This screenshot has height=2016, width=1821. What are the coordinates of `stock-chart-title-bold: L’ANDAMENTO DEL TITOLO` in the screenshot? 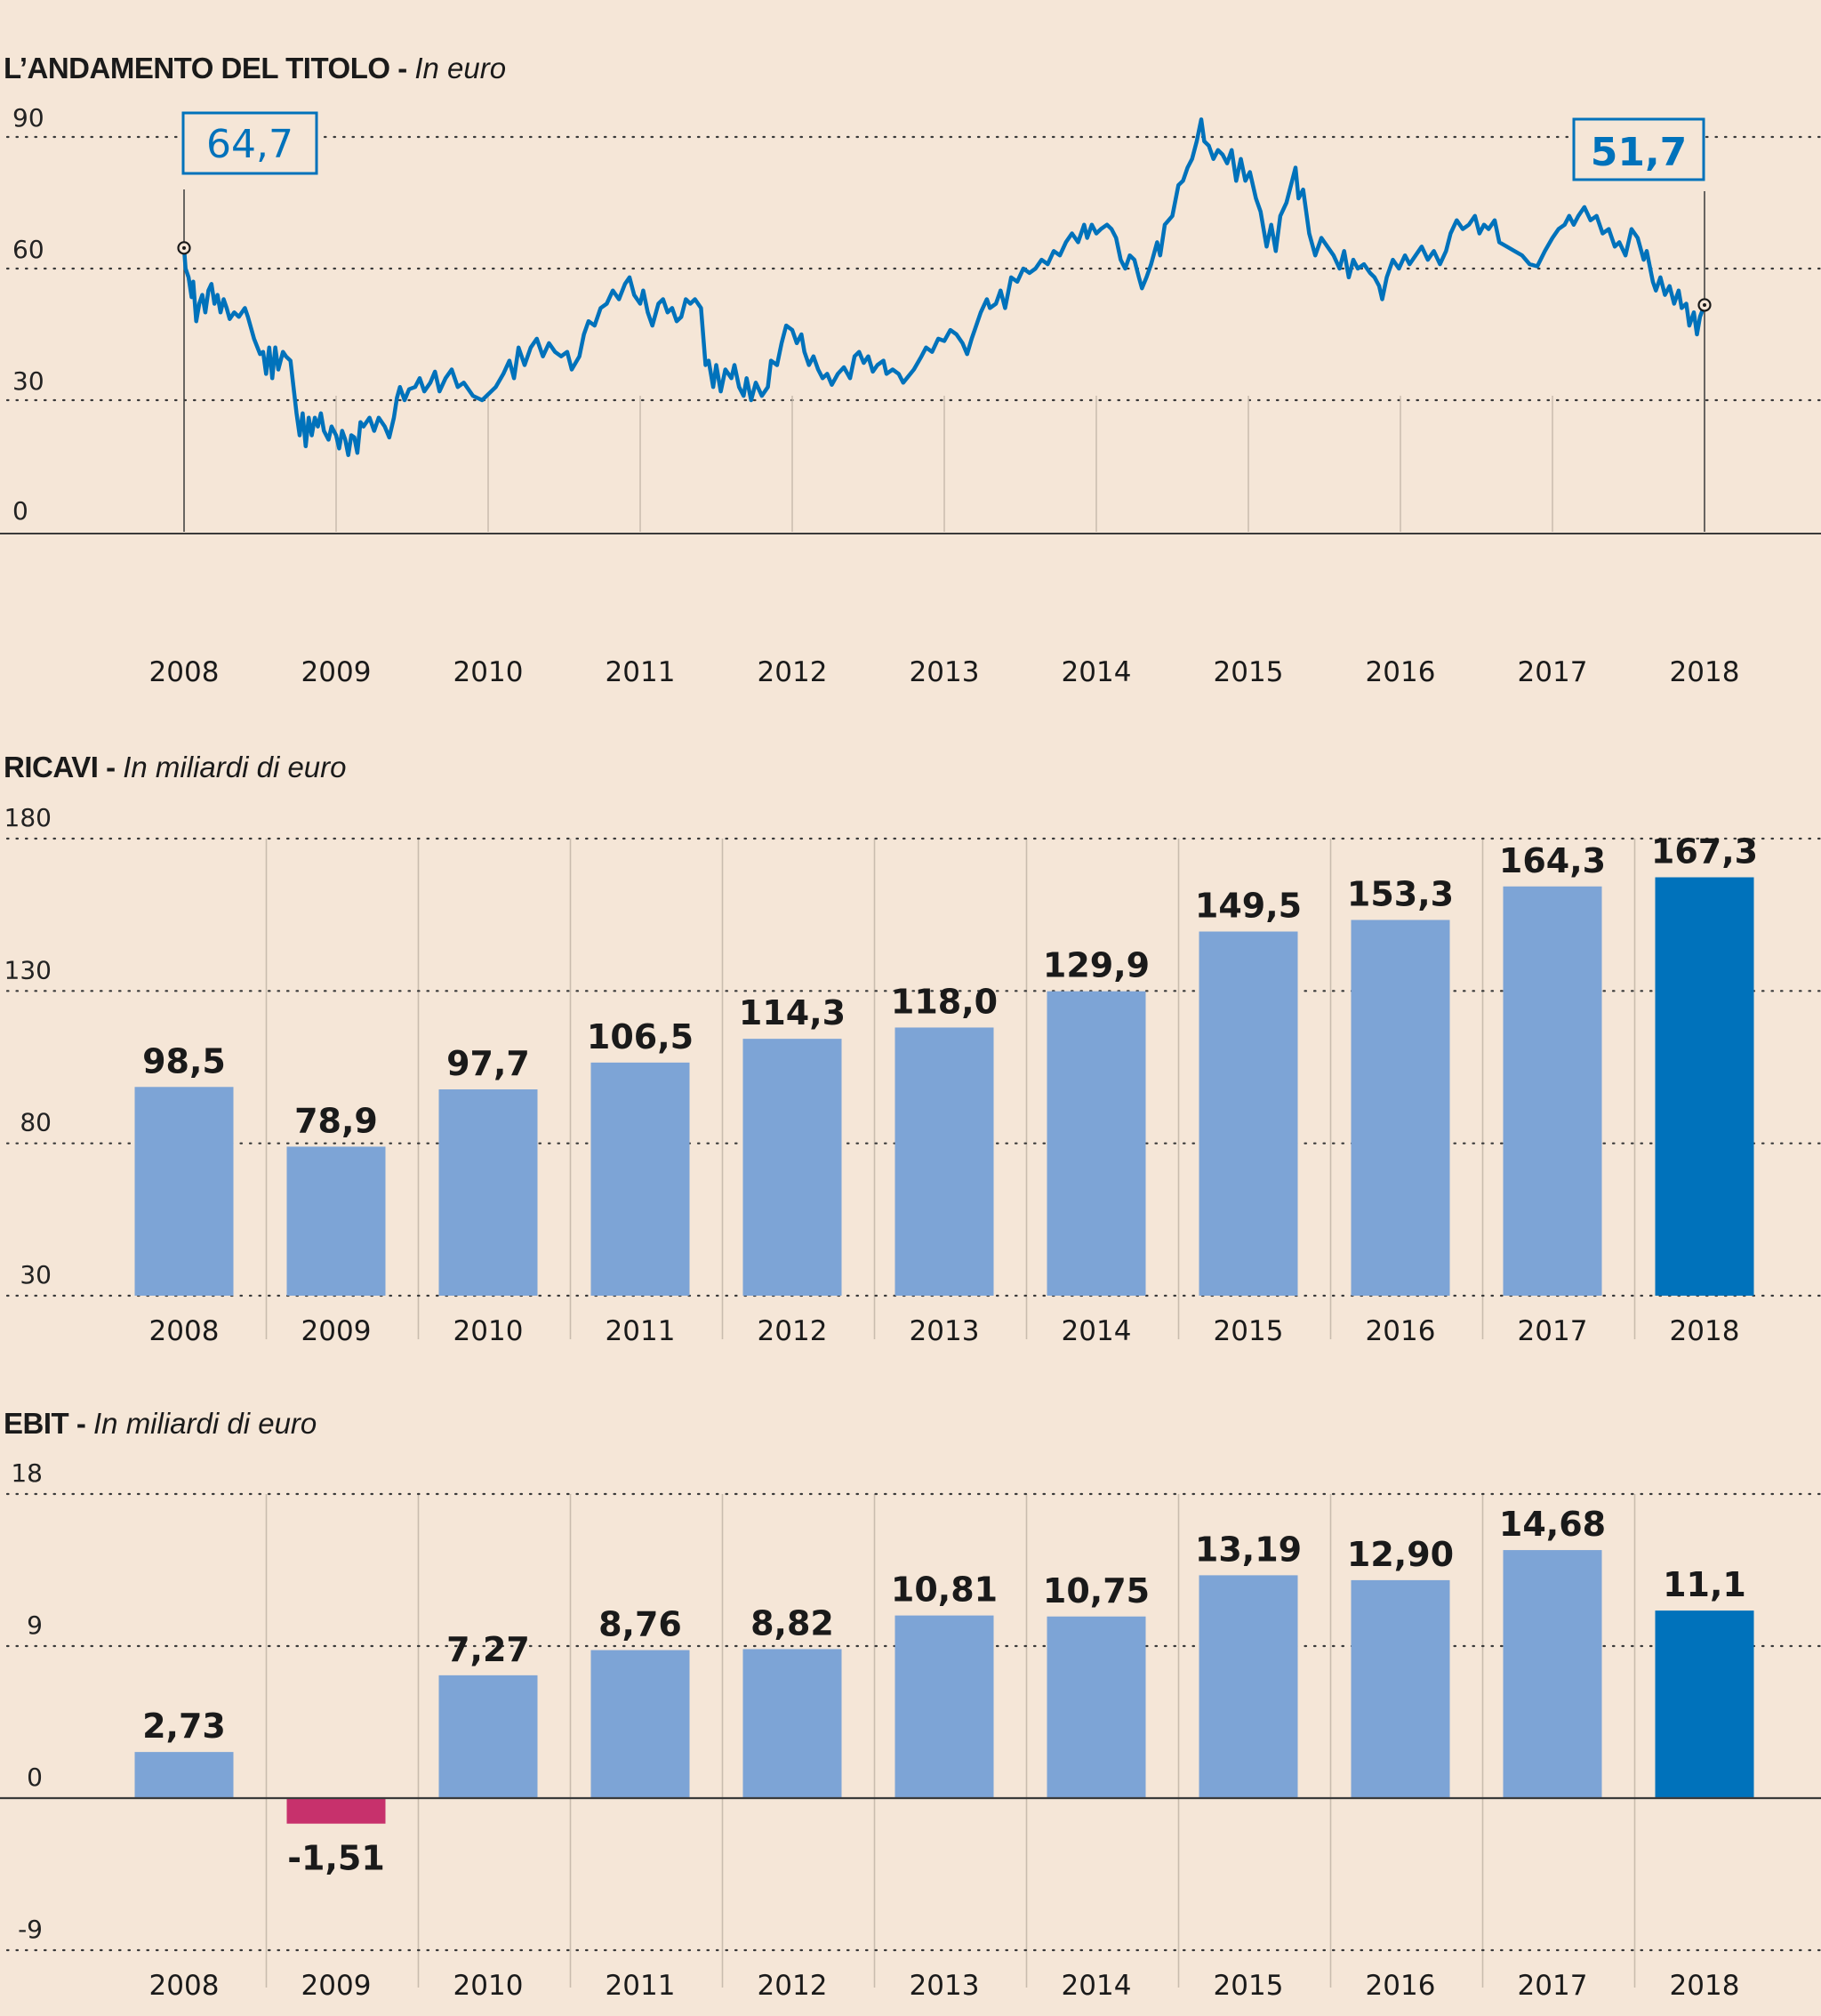 It's located at (197, 68).